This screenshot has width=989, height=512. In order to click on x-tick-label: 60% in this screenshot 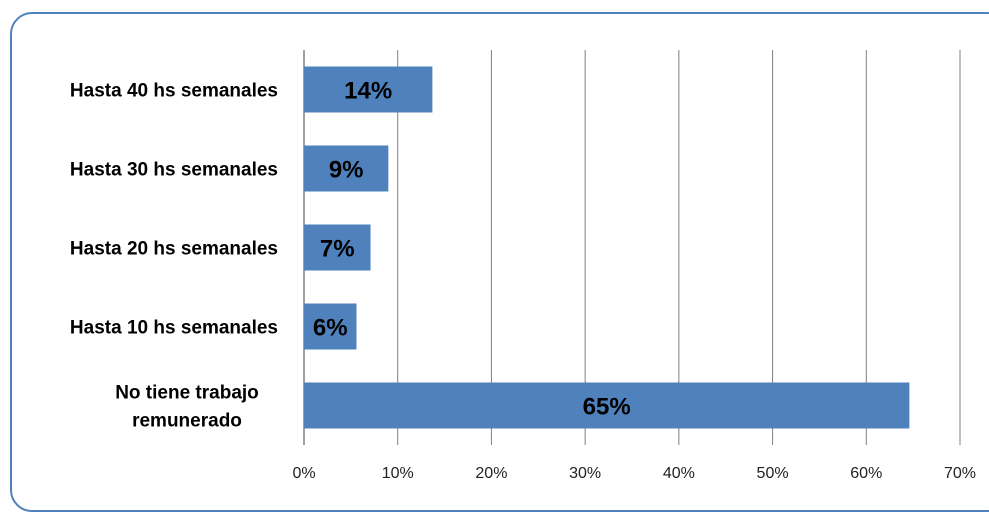, I will do `click(866, 473)`.